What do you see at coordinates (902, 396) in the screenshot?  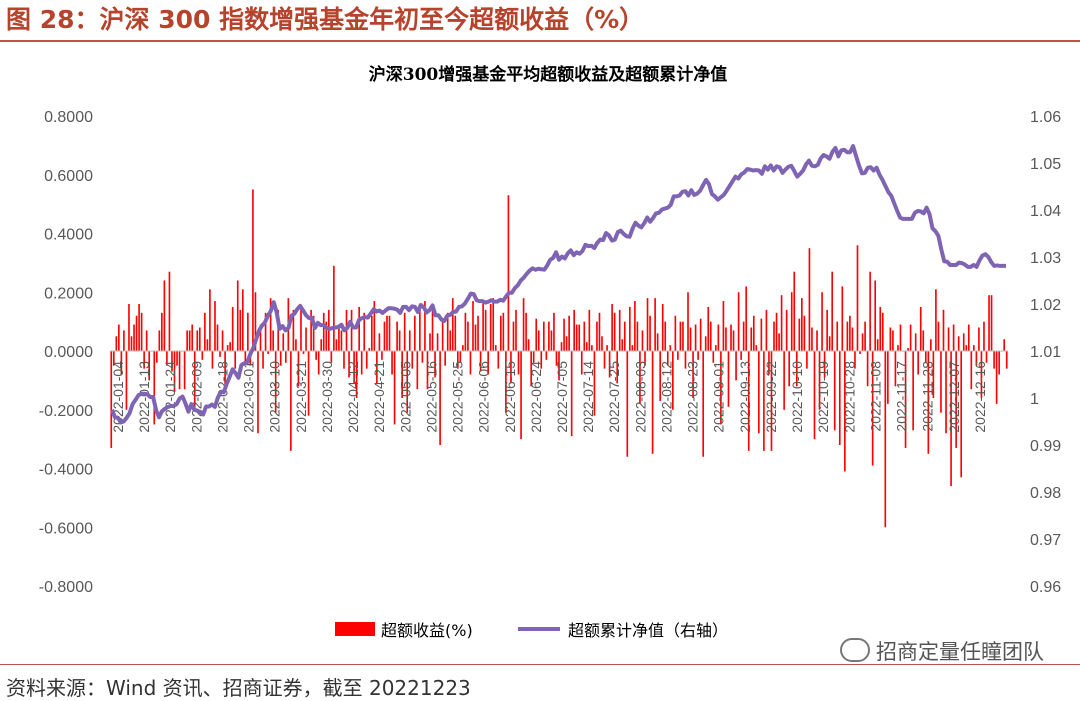 I see `x-tick-label: 2022-11-17` at bounding box center [902, 396].